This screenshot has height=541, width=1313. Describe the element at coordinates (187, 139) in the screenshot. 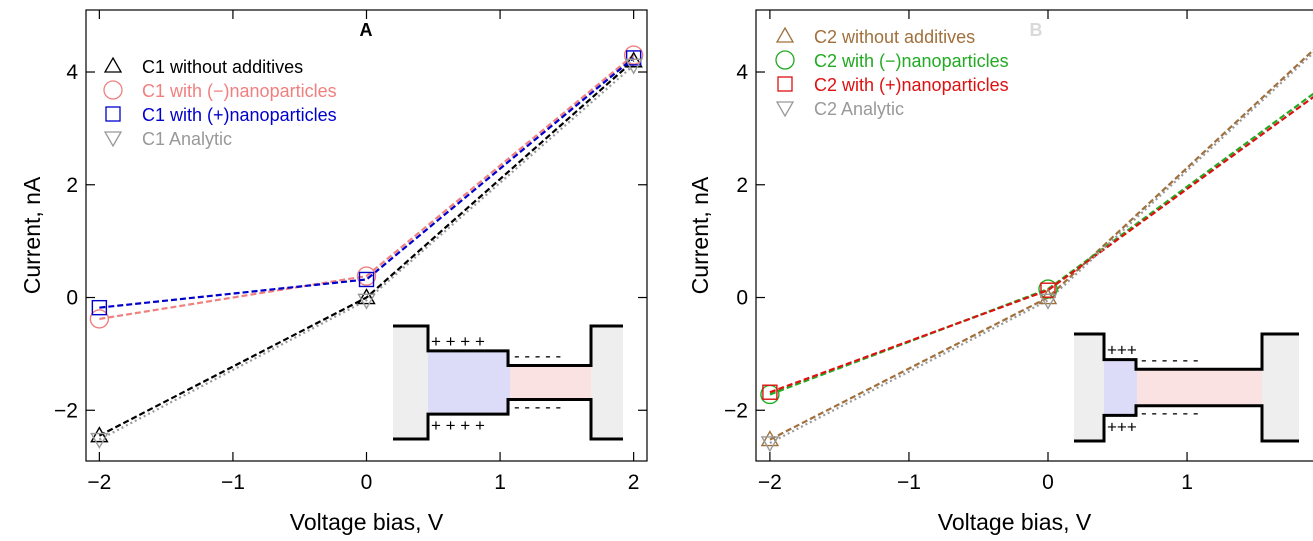

I see `legend-label-4: C1 Analytic` at that location.